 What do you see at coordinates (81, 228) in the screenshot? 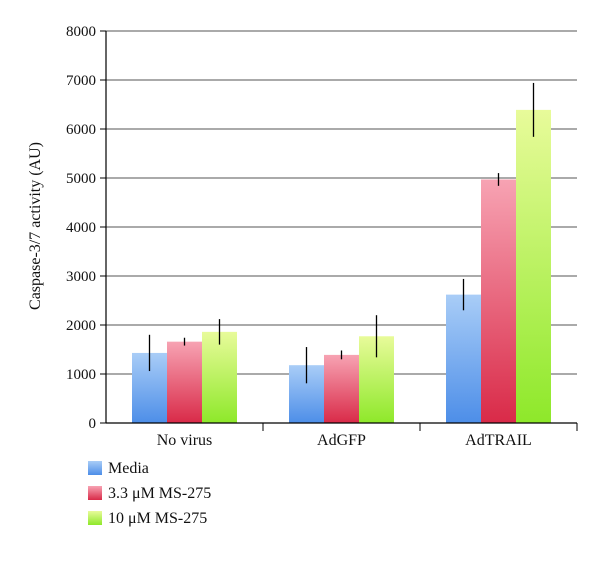
I see `y-tick-label: 4000` at bounding box center [81, 228].